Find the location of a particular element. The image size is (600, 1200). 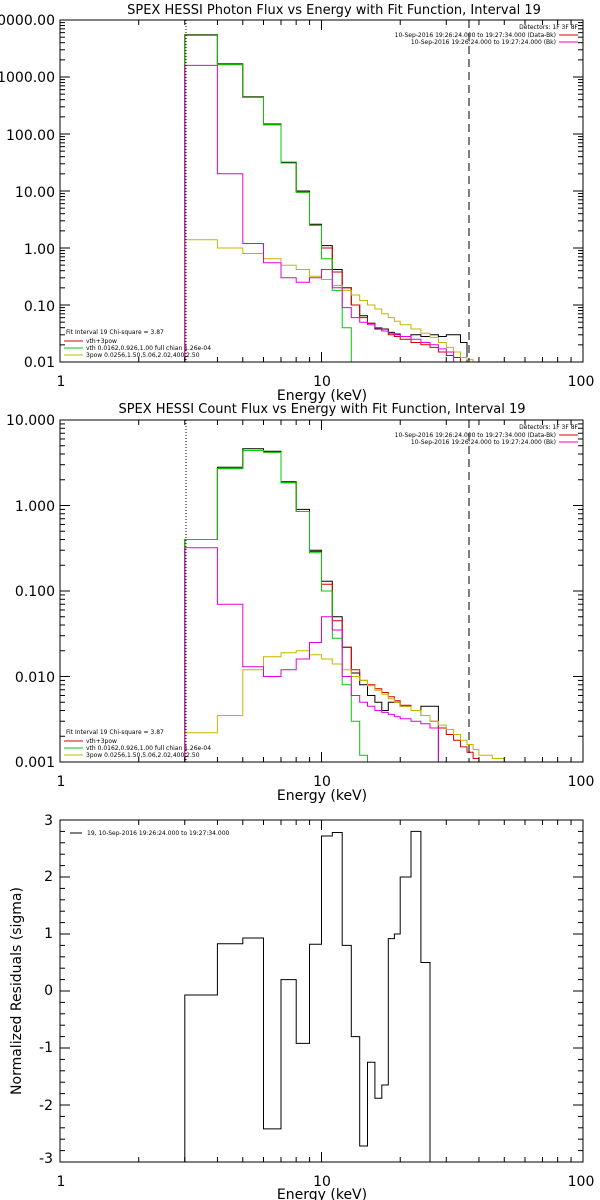

photon-ytick-label: 1000.00 is located at coordinates (27, 78).